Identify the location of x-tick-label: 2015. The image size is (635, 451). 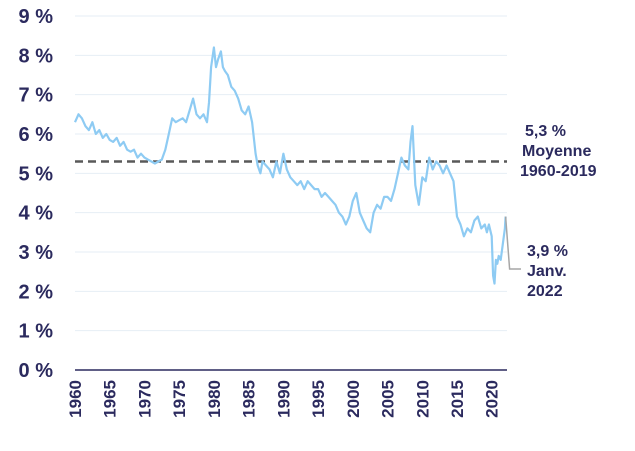
(457, 399).